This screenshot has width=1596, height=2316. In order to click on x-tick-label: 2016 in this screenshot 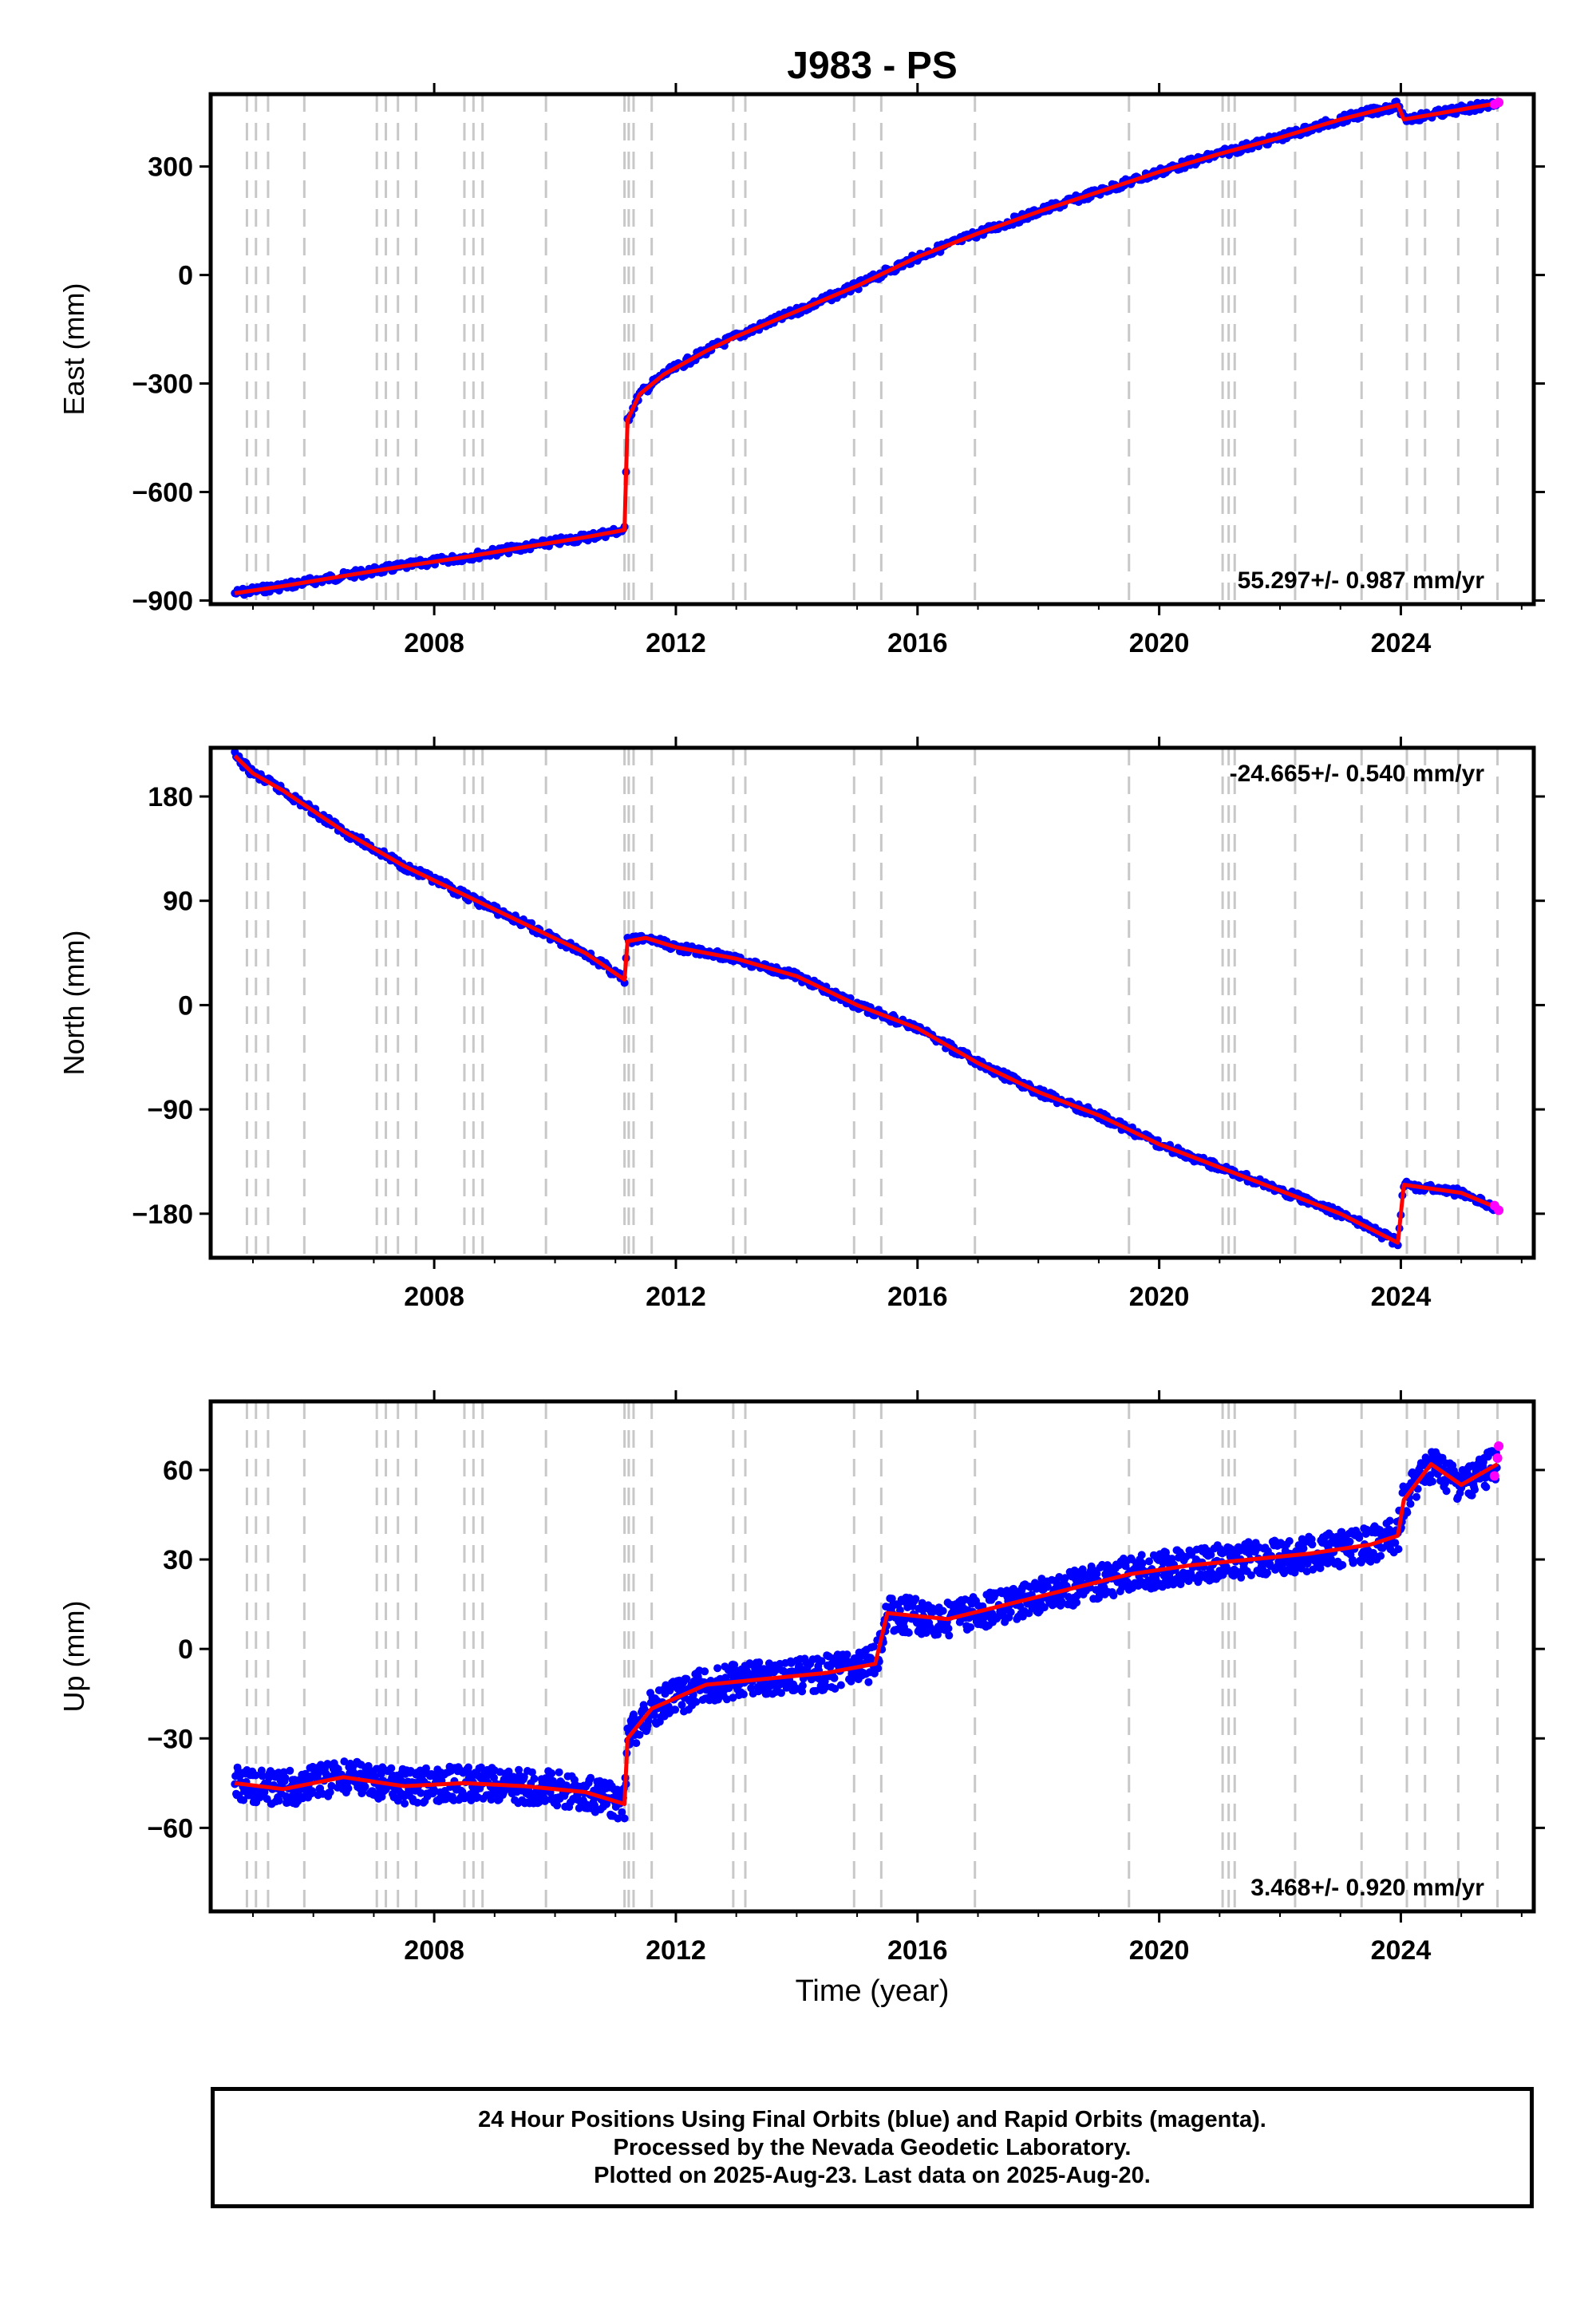, I will do `click(917, 643)`.